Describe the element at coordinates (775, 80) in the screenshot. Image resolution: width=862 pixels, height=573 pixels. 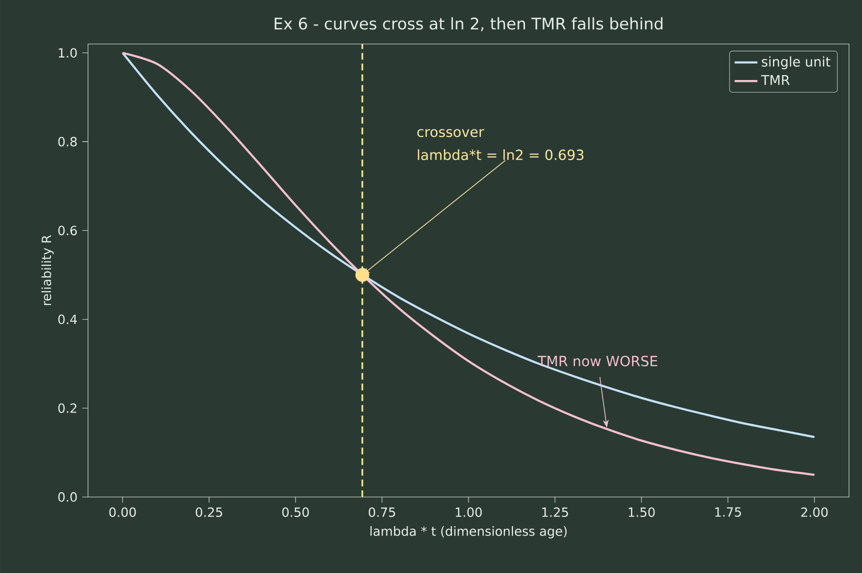
I see `legend-label: TMR` at that location.